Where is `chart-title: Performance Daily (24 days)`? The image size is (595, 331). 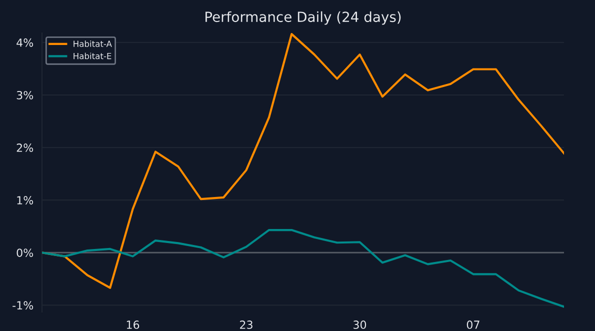
chart-title: Performance Daily (24 days) is located at coordinates (303, 18).